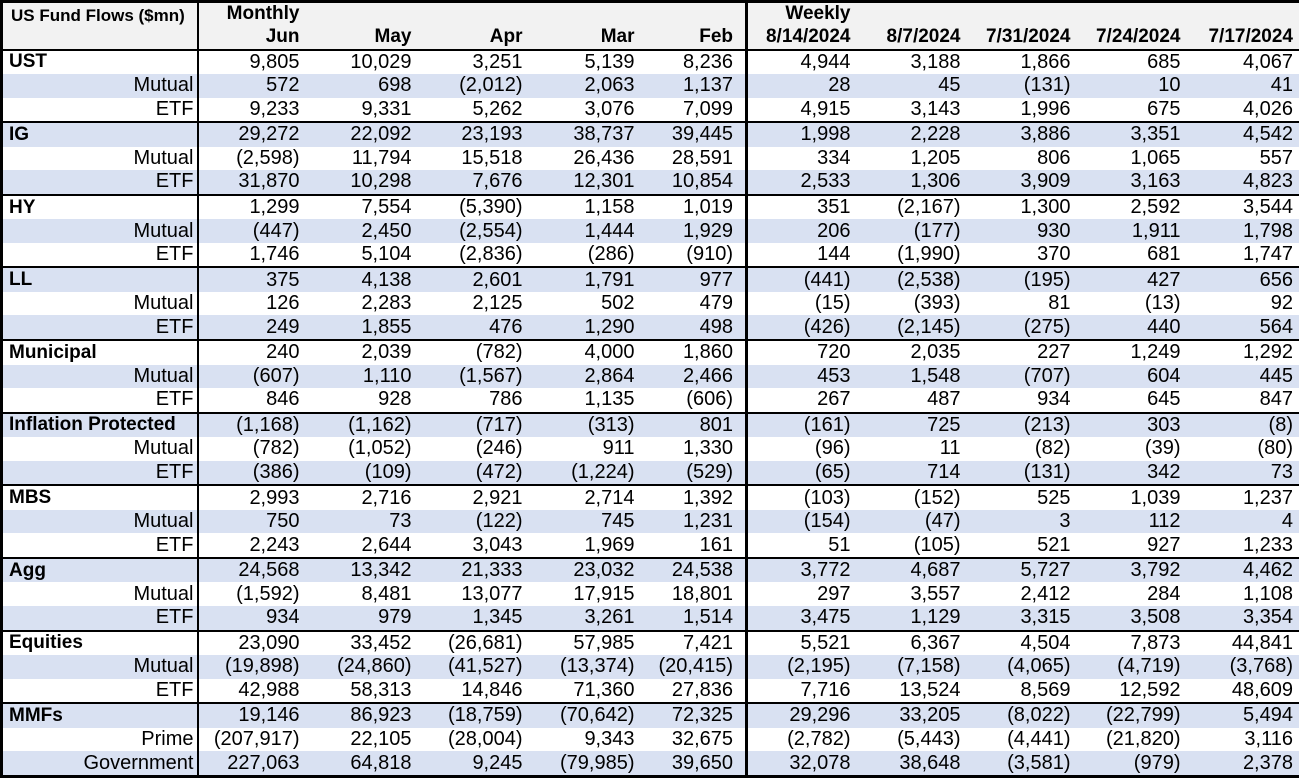  I want to click on value-cell-ig-ig-mar: 38,737, so click(590, 134).